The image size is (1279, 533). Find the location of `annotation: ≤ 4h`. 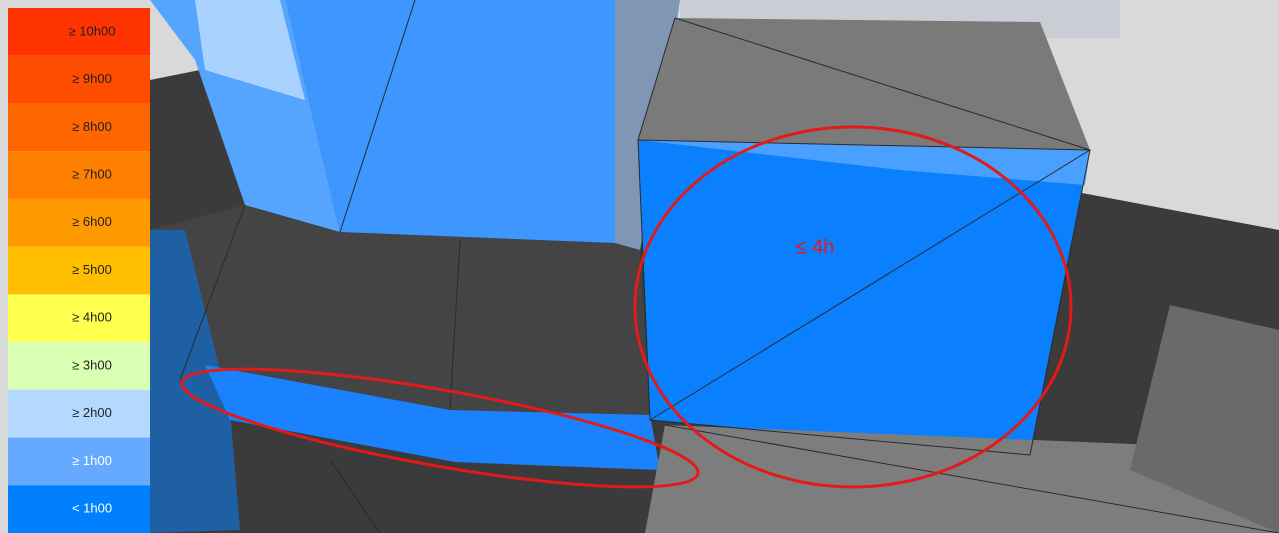

annotation: ≤ 4h is located at coordinates (815, 247).